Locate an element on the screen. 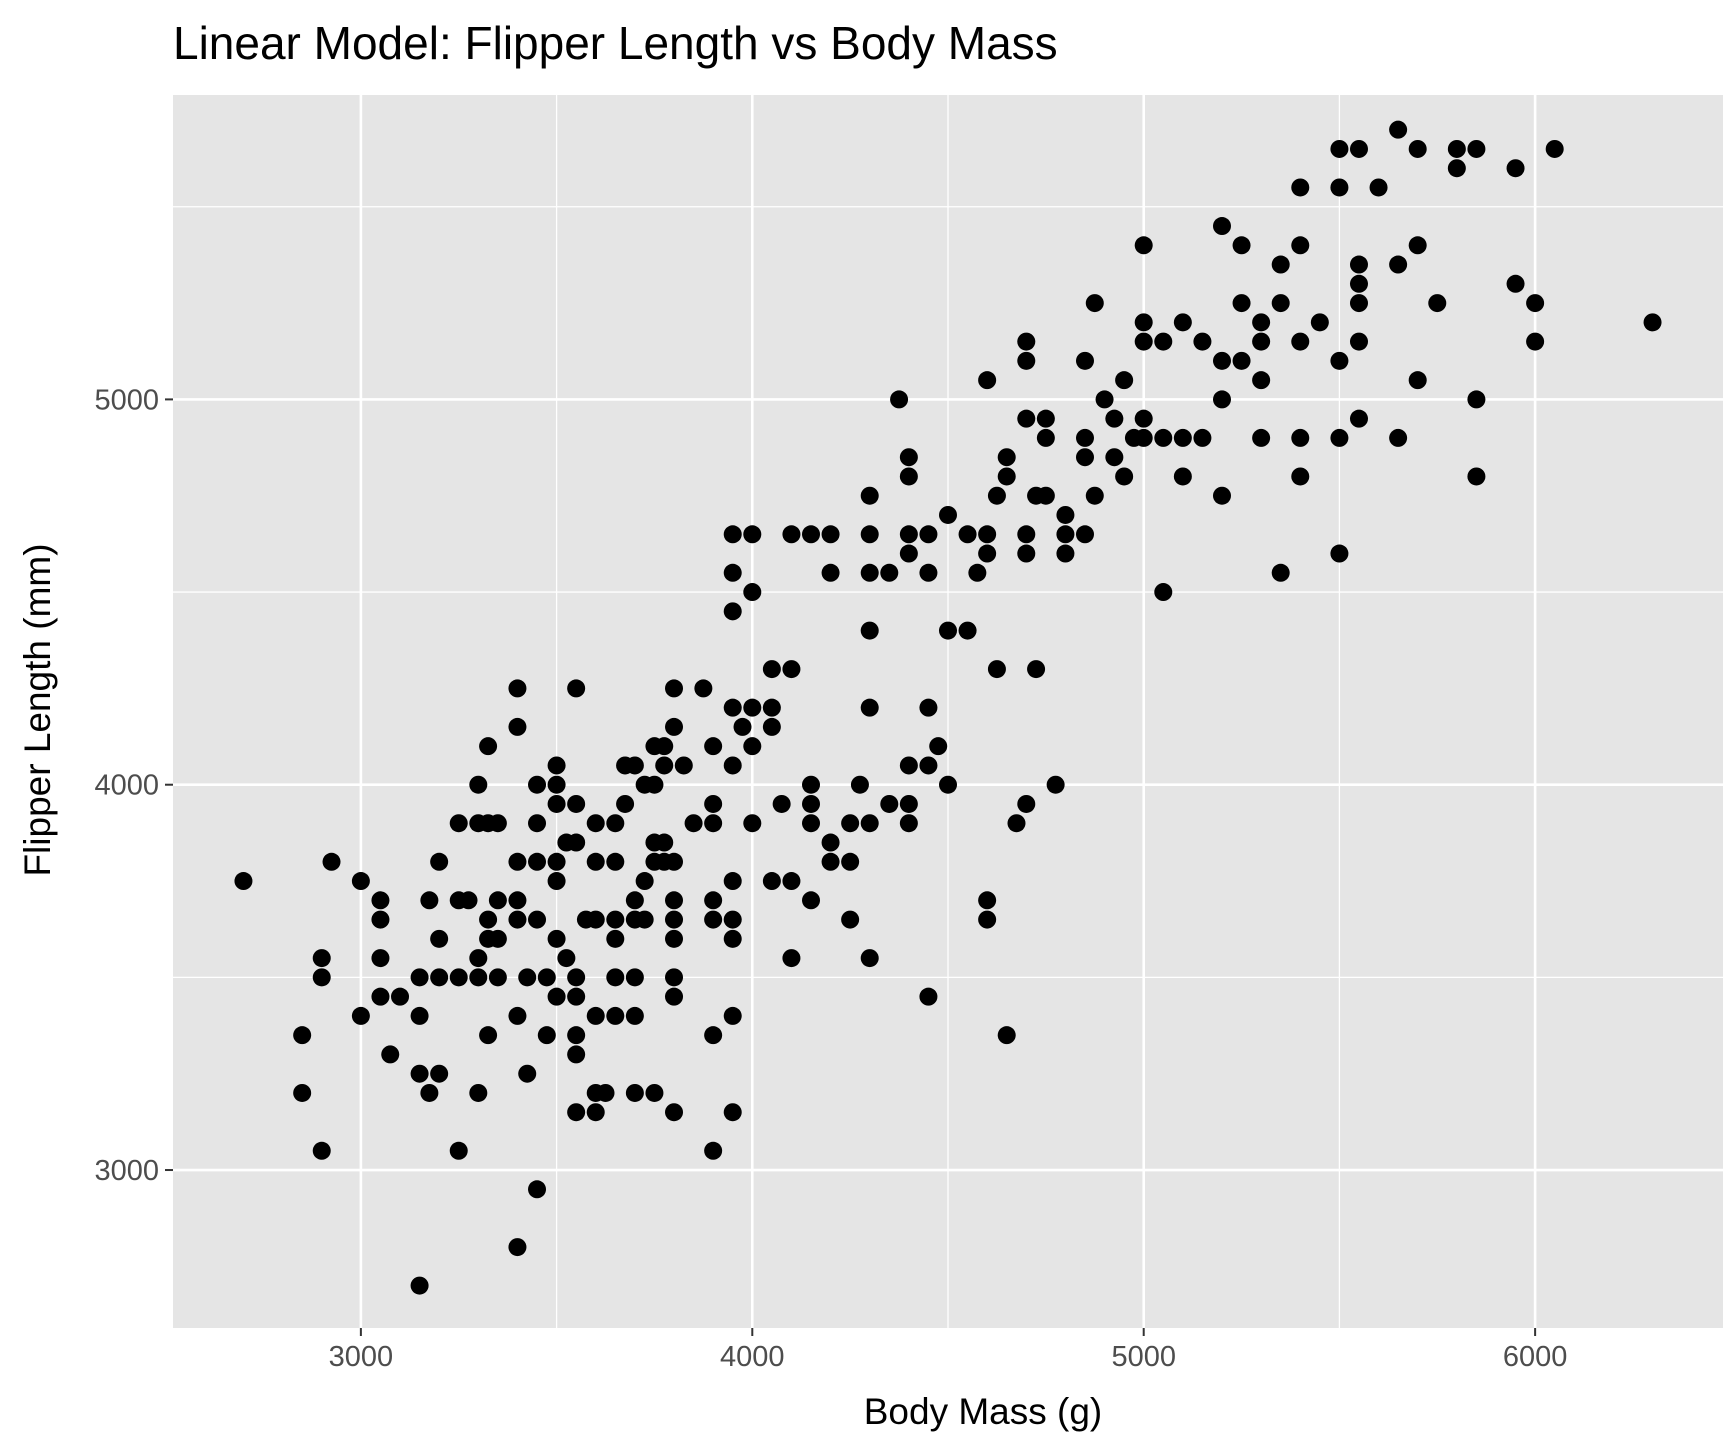 Image resolution: width=1728 pixels, height=1445 pixels. x-tick-label: 6000 is located at coordinates (1535, 1357).